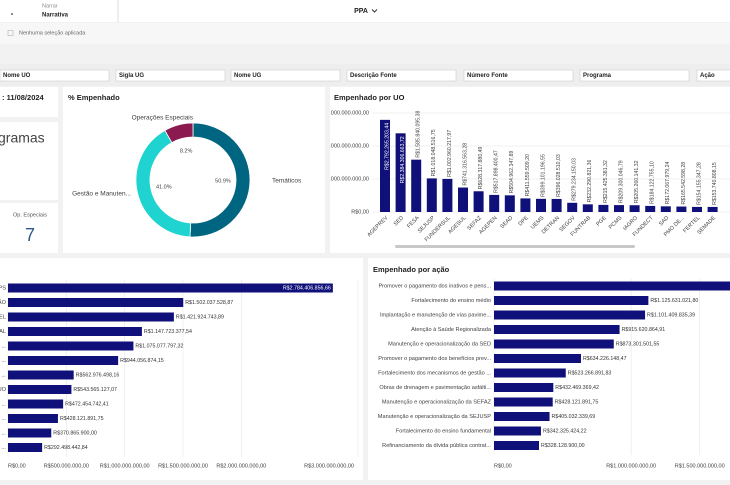 The width and height of the screenshot is (730, 485). Describe the element at coordinates (451, 301) in the screenshot. I see `y-tick-label: Fortalecimento do ensino médio` at that location.